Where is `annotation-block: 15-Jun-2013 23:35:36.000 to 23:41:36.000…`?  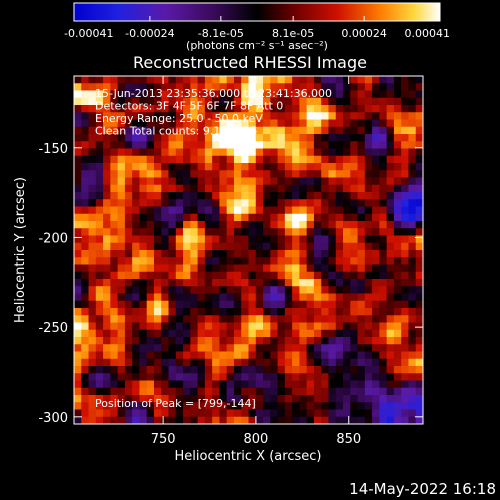
annotation-block: 15-Jun-2013 23:35:36.000 to 23:41:36.000… is located at coordinates (213, 112).